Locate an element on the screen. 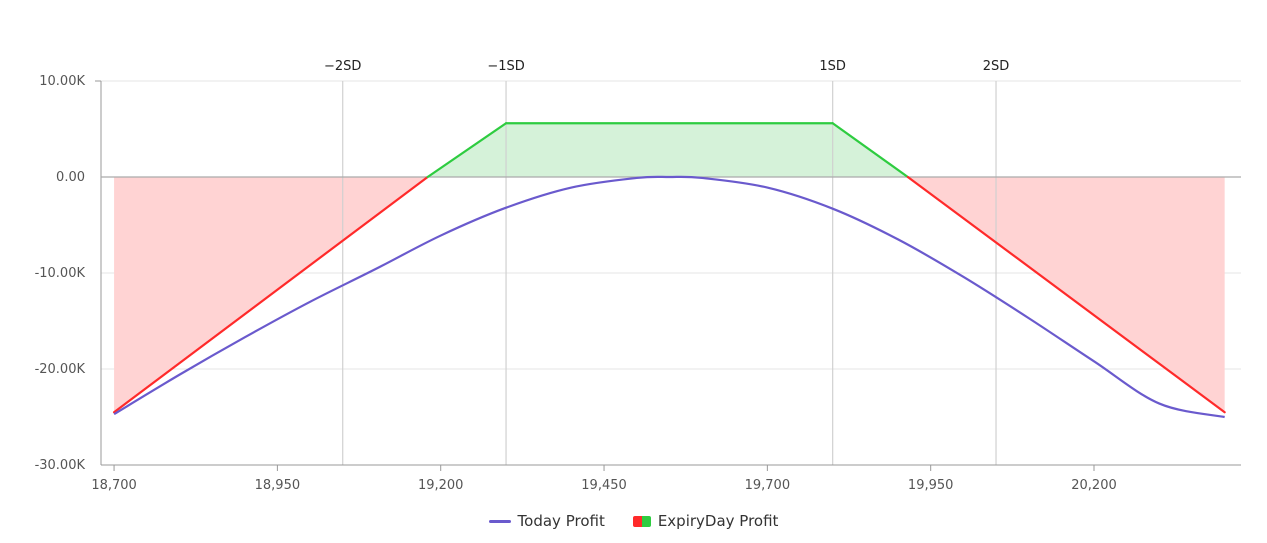 The height and width of the screenshot is (543, 1267). x-tick-label: 19,950 is located at coordinates (931, 485).